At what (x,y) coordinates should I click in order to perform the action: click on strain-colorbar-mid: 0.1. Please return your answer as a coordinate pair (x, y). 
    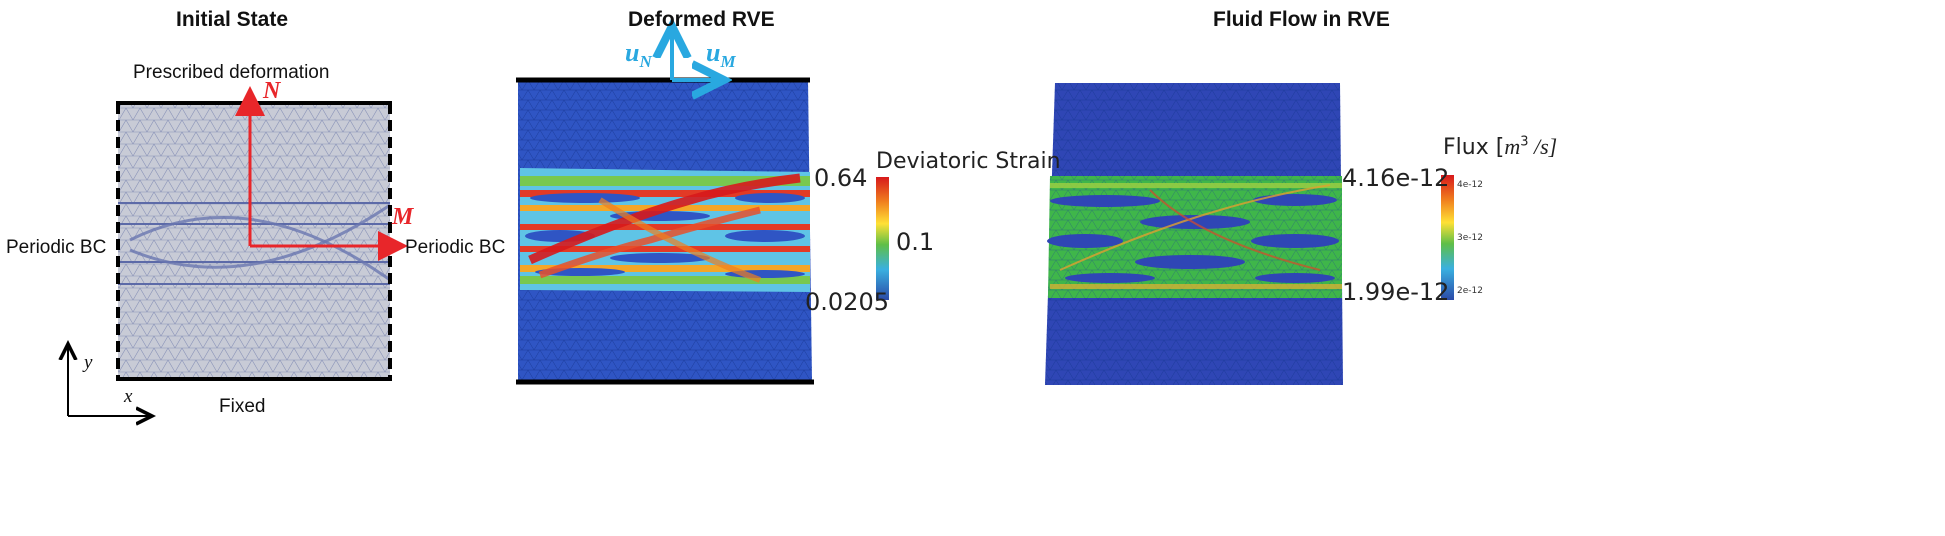
    Looking at the image, I should click on (915, 242).